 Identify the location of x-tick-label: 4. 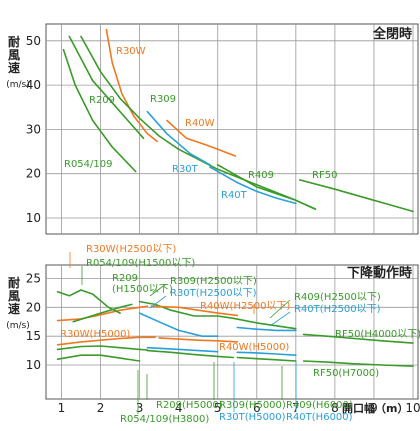
(179, 408).